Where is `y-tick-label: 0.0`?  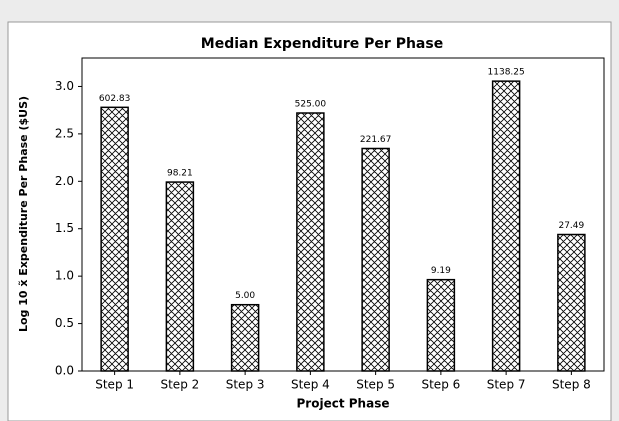
y-tick-label: 0.0 is located at coordinates (64, 371).